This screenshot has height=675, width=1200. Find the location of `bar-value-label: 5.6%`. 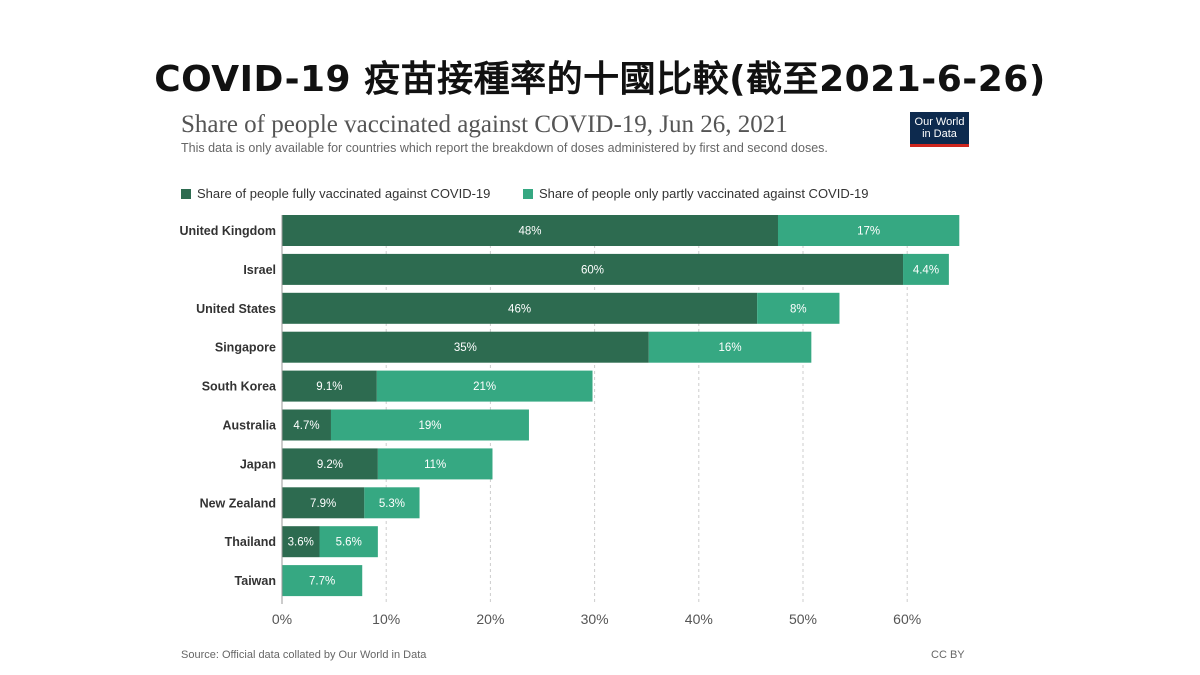

bar-value-label: 5.6% is located at coordinates (349, 543).